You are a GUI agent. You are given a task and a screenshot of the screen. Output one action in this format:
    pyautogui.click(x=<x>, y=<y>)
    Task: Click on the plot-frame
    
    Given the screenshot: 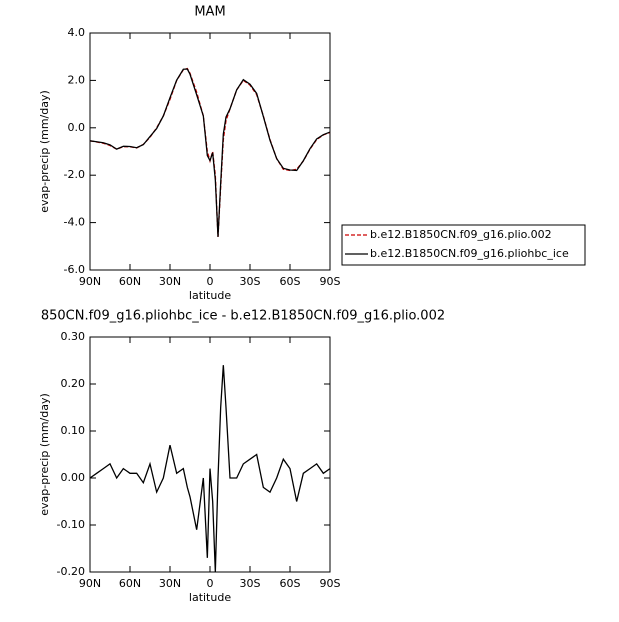 What is the action you would take?
    pyautogui.click(x=210, y=454)
    